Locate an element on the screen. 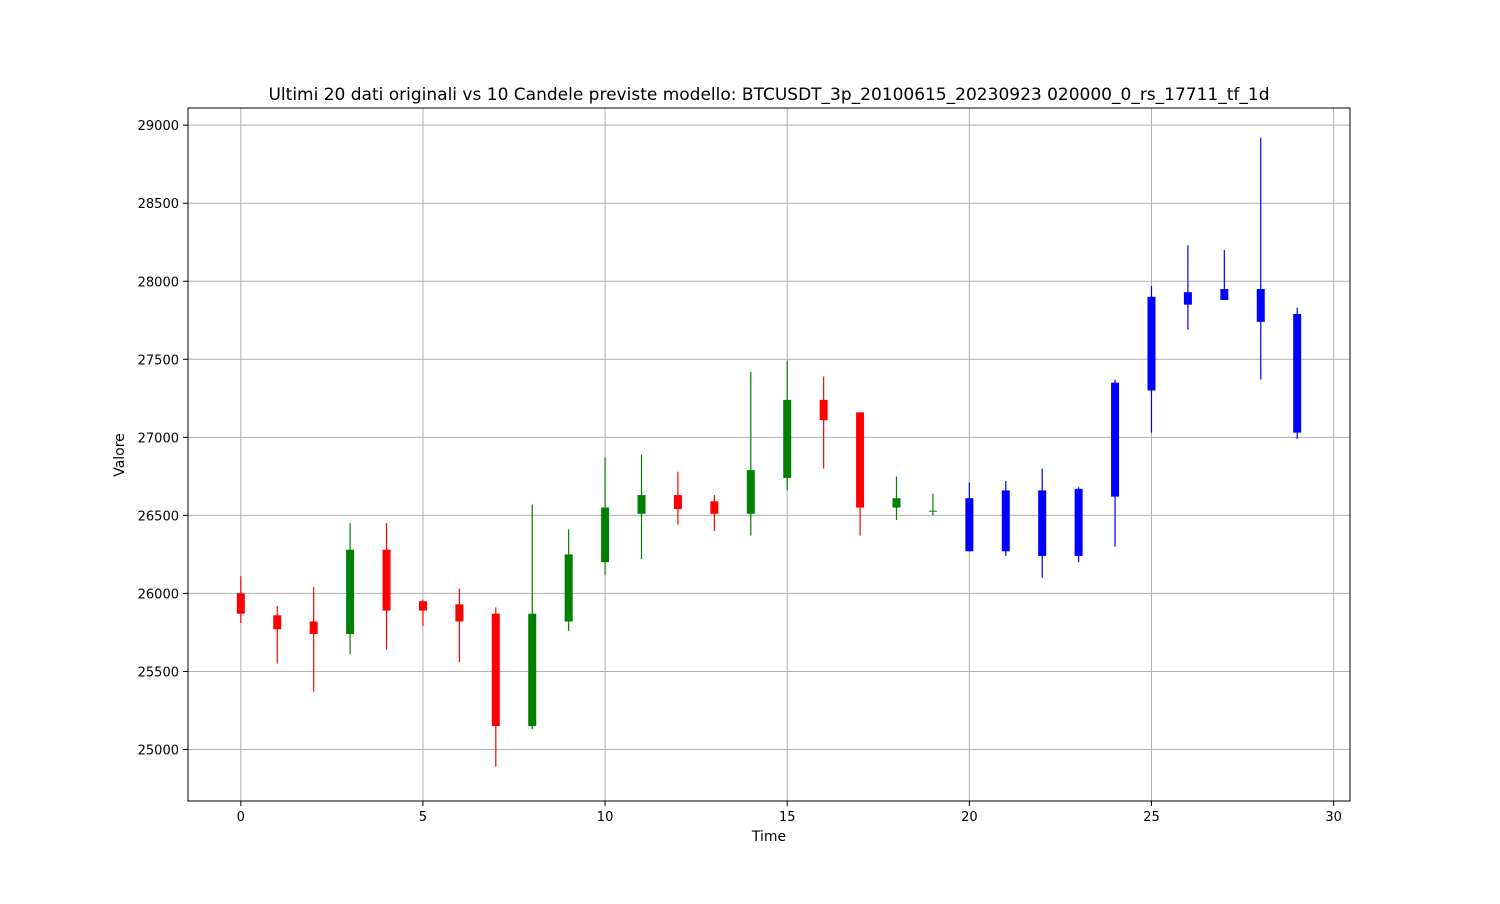  y-tick-label: 25000 is located at coordinates (158, 750).